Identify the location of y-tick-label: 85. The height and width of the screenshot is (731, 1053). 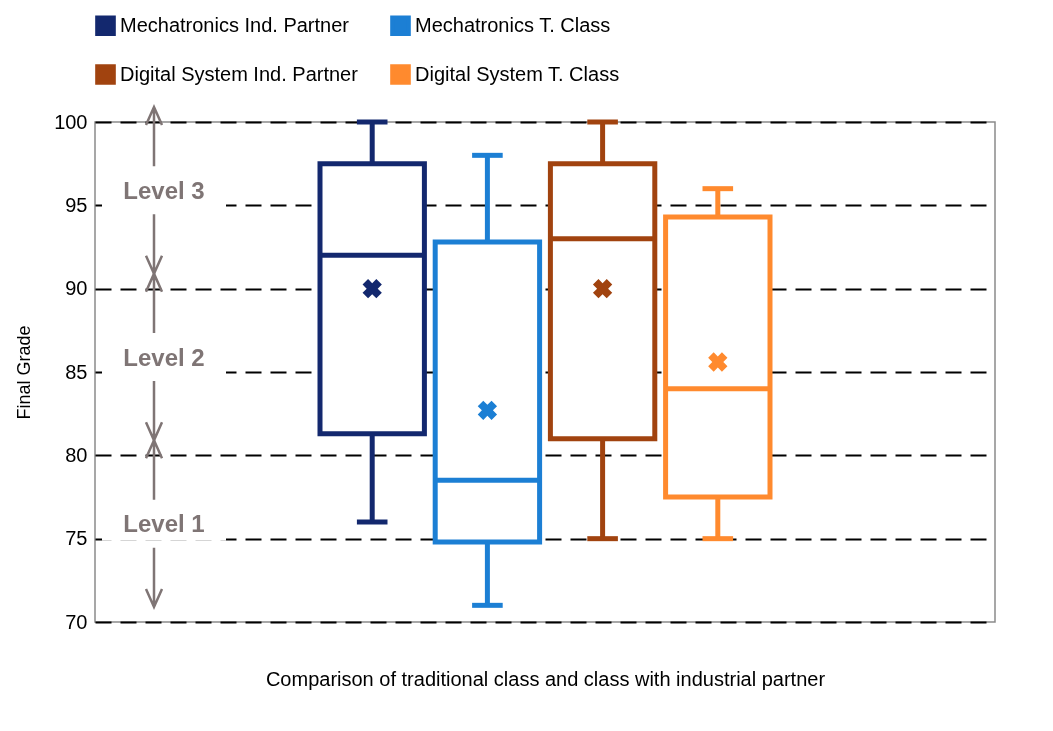
(76, 371).